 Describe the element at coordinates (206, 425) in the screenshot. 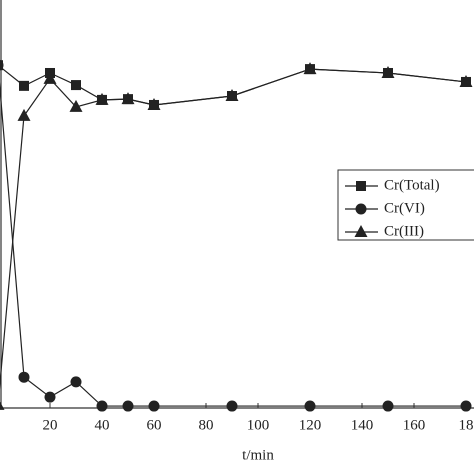

I see `x-tick-label: 80` at that location.